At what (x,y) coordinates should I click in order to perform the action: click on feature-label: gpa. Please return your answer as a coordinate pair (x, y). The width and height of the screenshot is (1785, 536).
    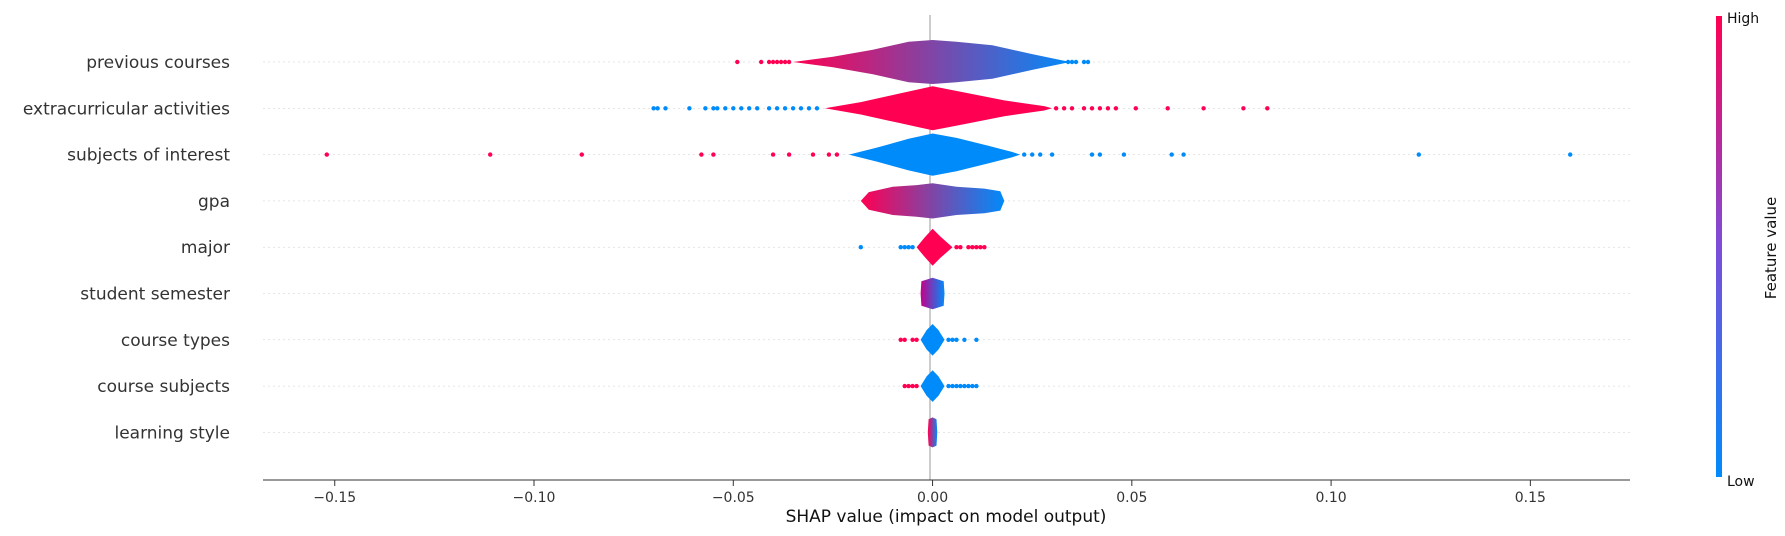
    Looking at the image, I should click on (214, 202).